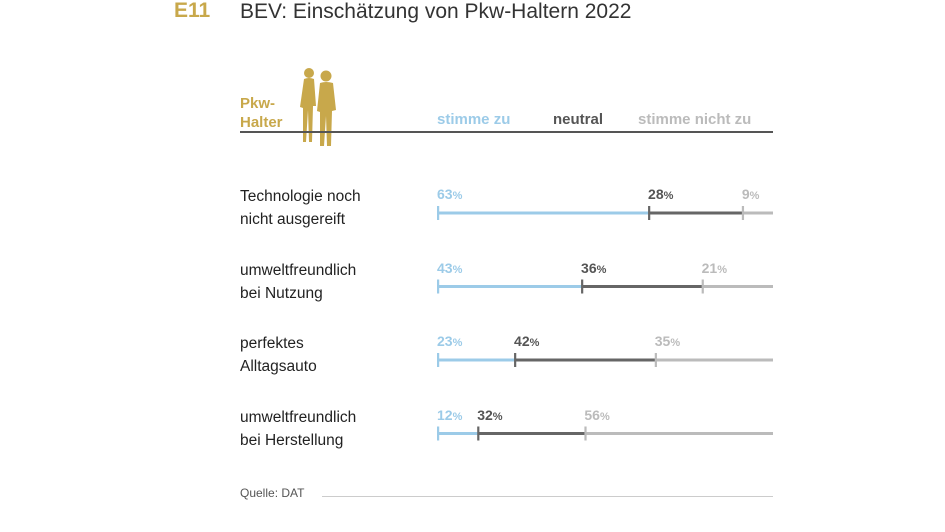 The height and width of the screenshot is (532, 945). Describe the element at coordinates (298, 282) in the screenshot. I see `row-label: umweltfreundlich bei Nutzung` at that location.